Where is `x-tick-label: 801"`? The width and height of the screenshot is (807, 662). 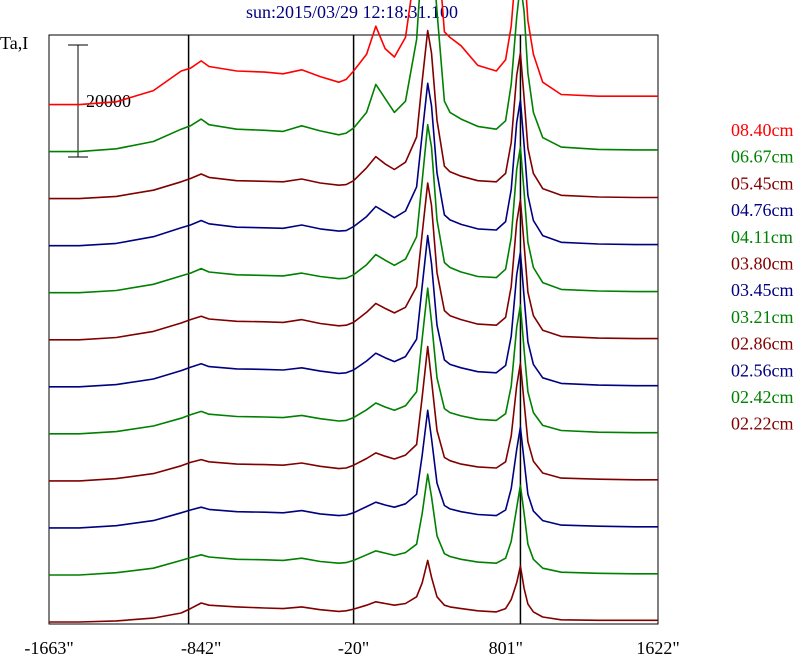
x-tick-label: 801" is located at coordinates (506, 648).